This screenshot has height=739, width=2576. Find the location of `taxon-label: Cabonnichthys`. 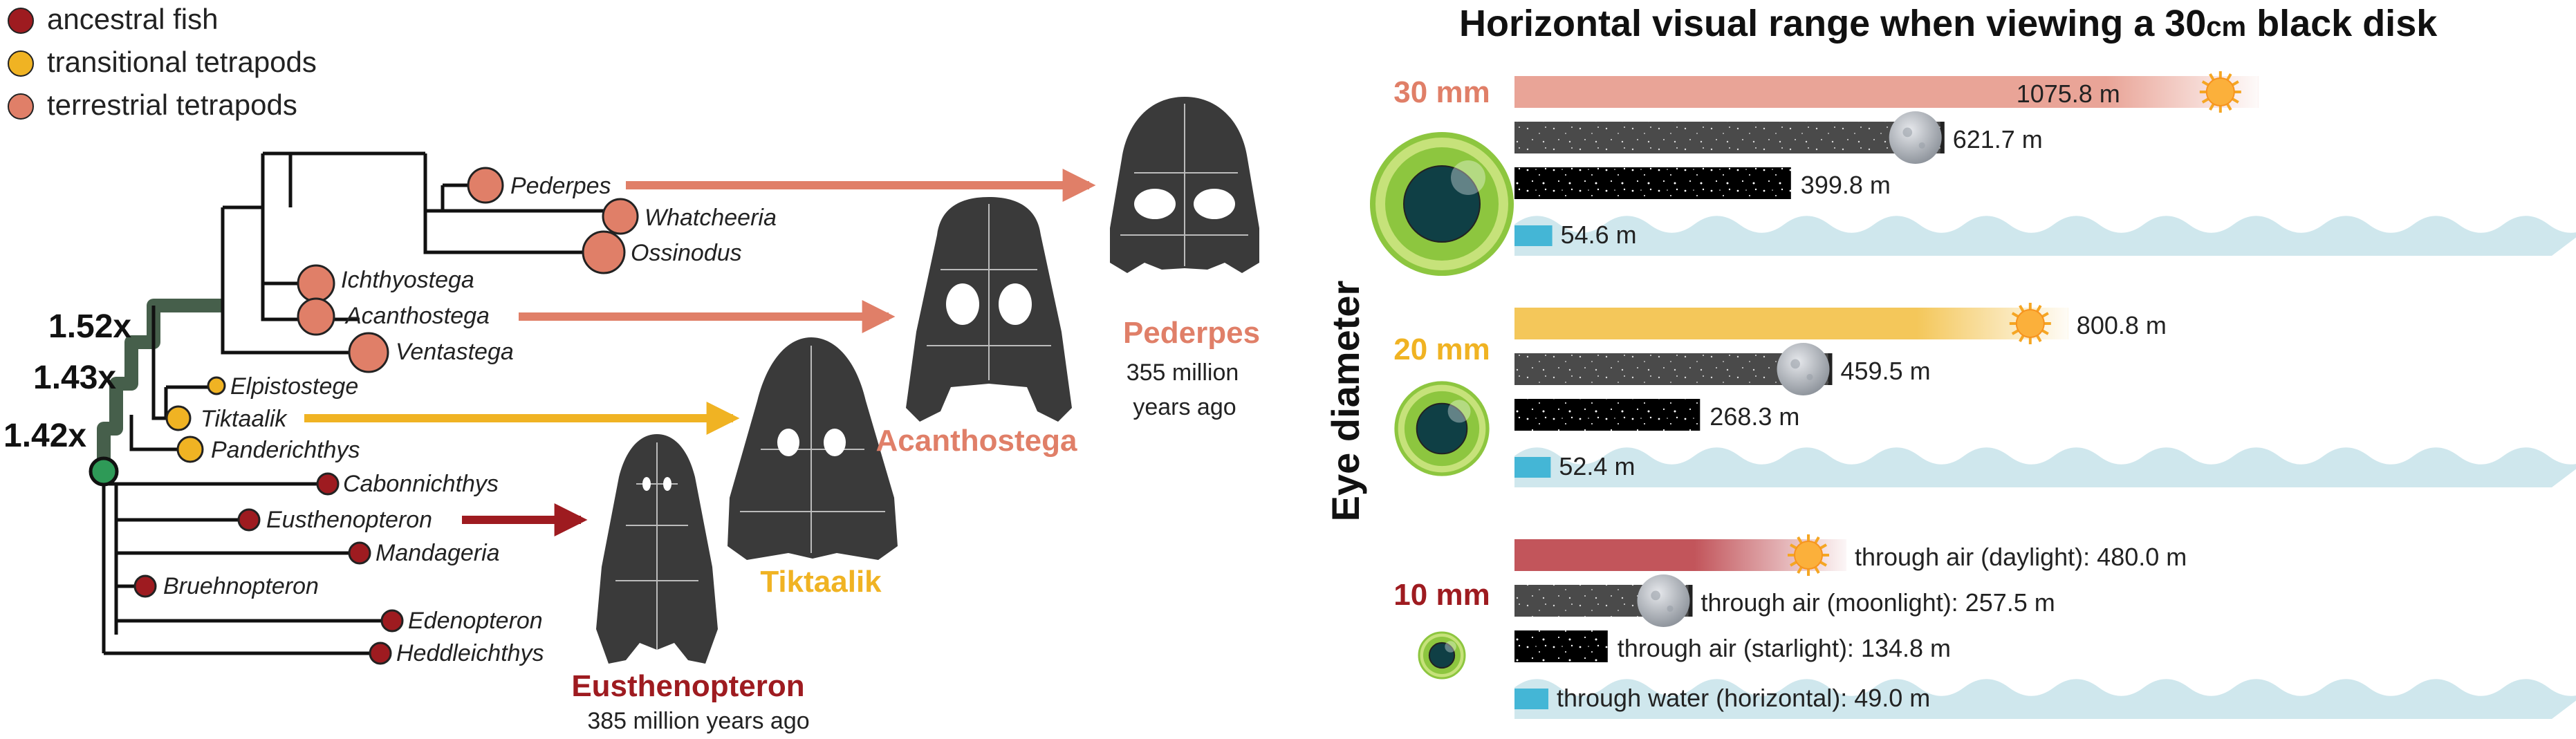

taxon-label: Cabonnichthys is located at coordinates (421, 484).